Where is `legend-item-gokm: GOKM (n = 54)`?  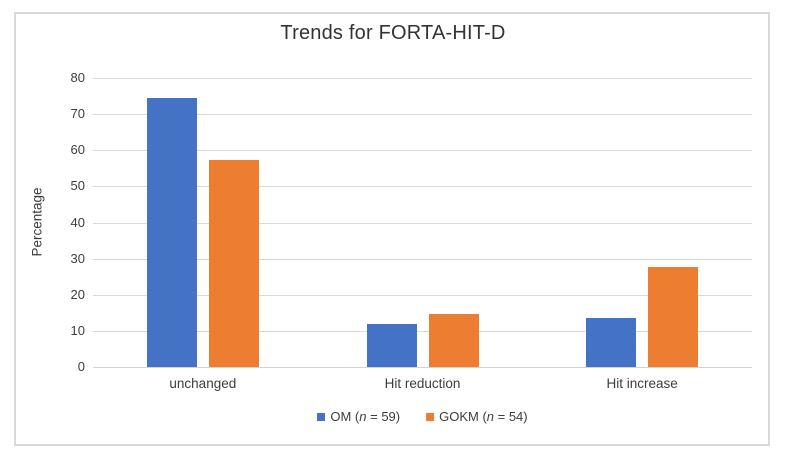 legend-item-gokm: GOKM (n = 54) is located at coordinates (477, 416).